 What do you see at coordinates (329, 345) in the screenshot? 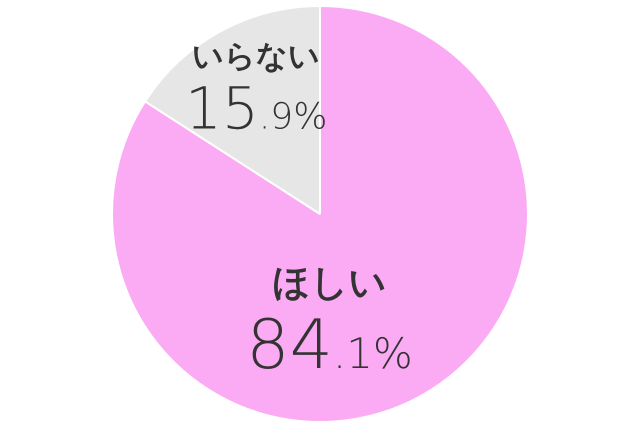
I see `data-label: 84.1%` at bounding box center [329, 345].